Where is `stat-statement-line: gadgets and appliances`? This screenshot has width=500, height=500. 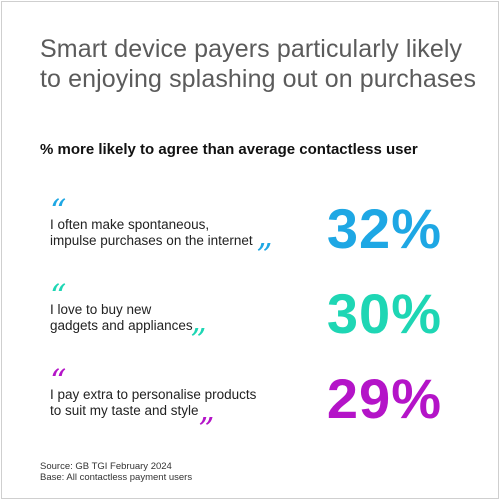
stat-statement-line: gadgets and appliances is located at coordinates (121, 325).